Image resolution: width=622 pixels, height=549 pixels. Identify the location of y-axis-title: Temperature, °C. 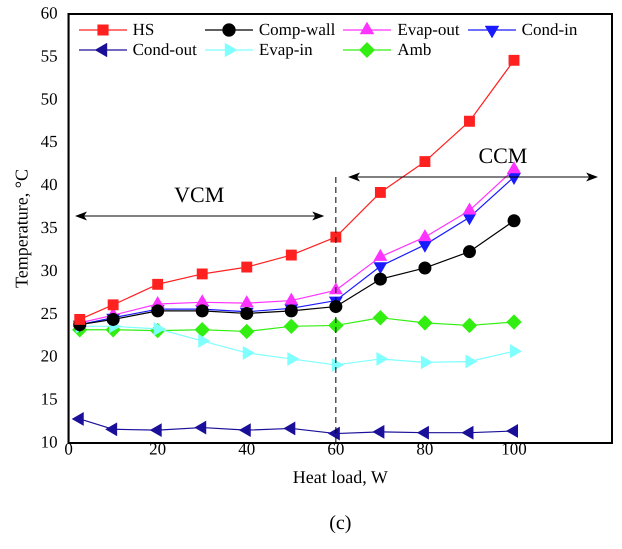
(22, 228).